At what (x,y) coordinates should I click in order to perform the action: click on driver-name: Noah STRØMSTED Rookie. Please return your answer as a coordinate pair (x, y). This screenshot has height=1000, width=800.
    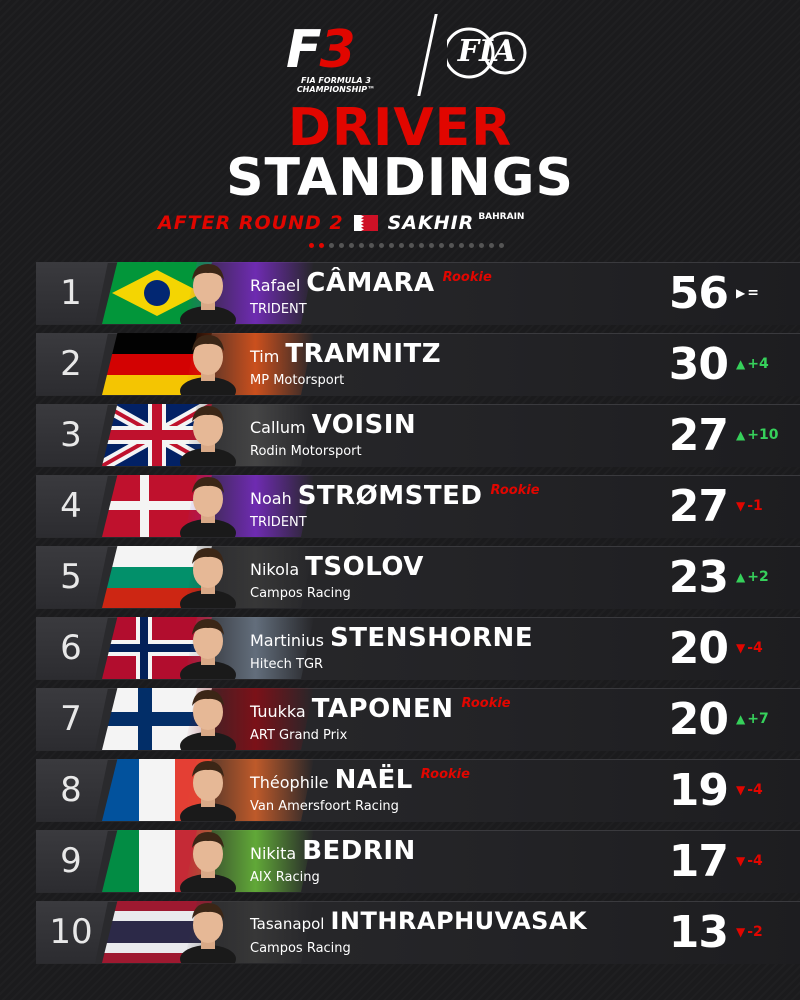
    Looking at the image, I should click on (395, 496).